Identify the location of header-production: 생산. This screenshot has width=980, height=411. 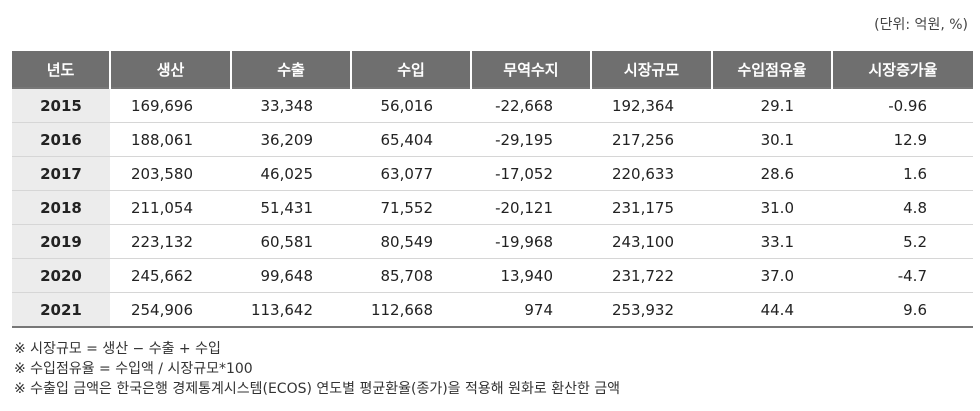
(170, 69).